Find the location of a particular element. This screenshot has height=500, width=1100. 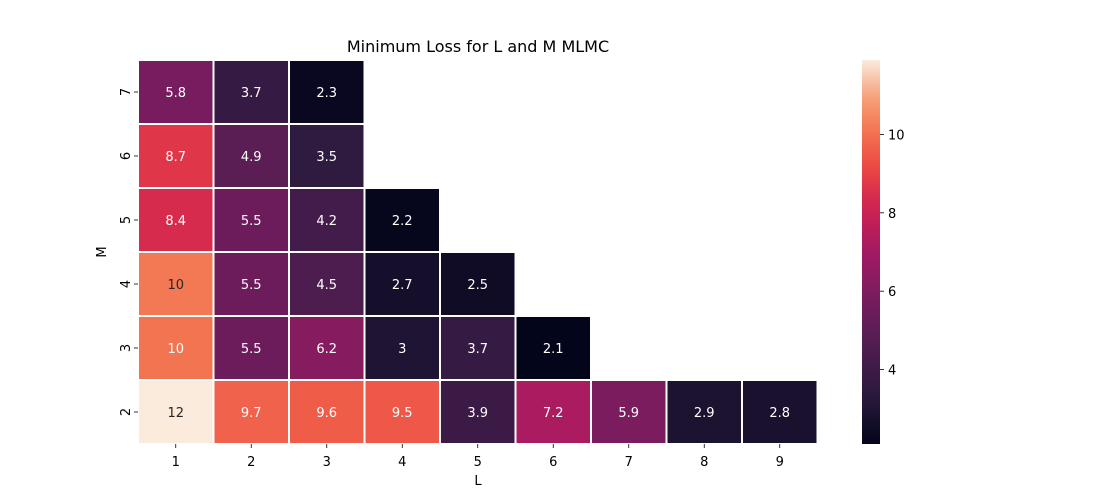

cell-value-label: 2.3 is located at coordinates (326, 93).